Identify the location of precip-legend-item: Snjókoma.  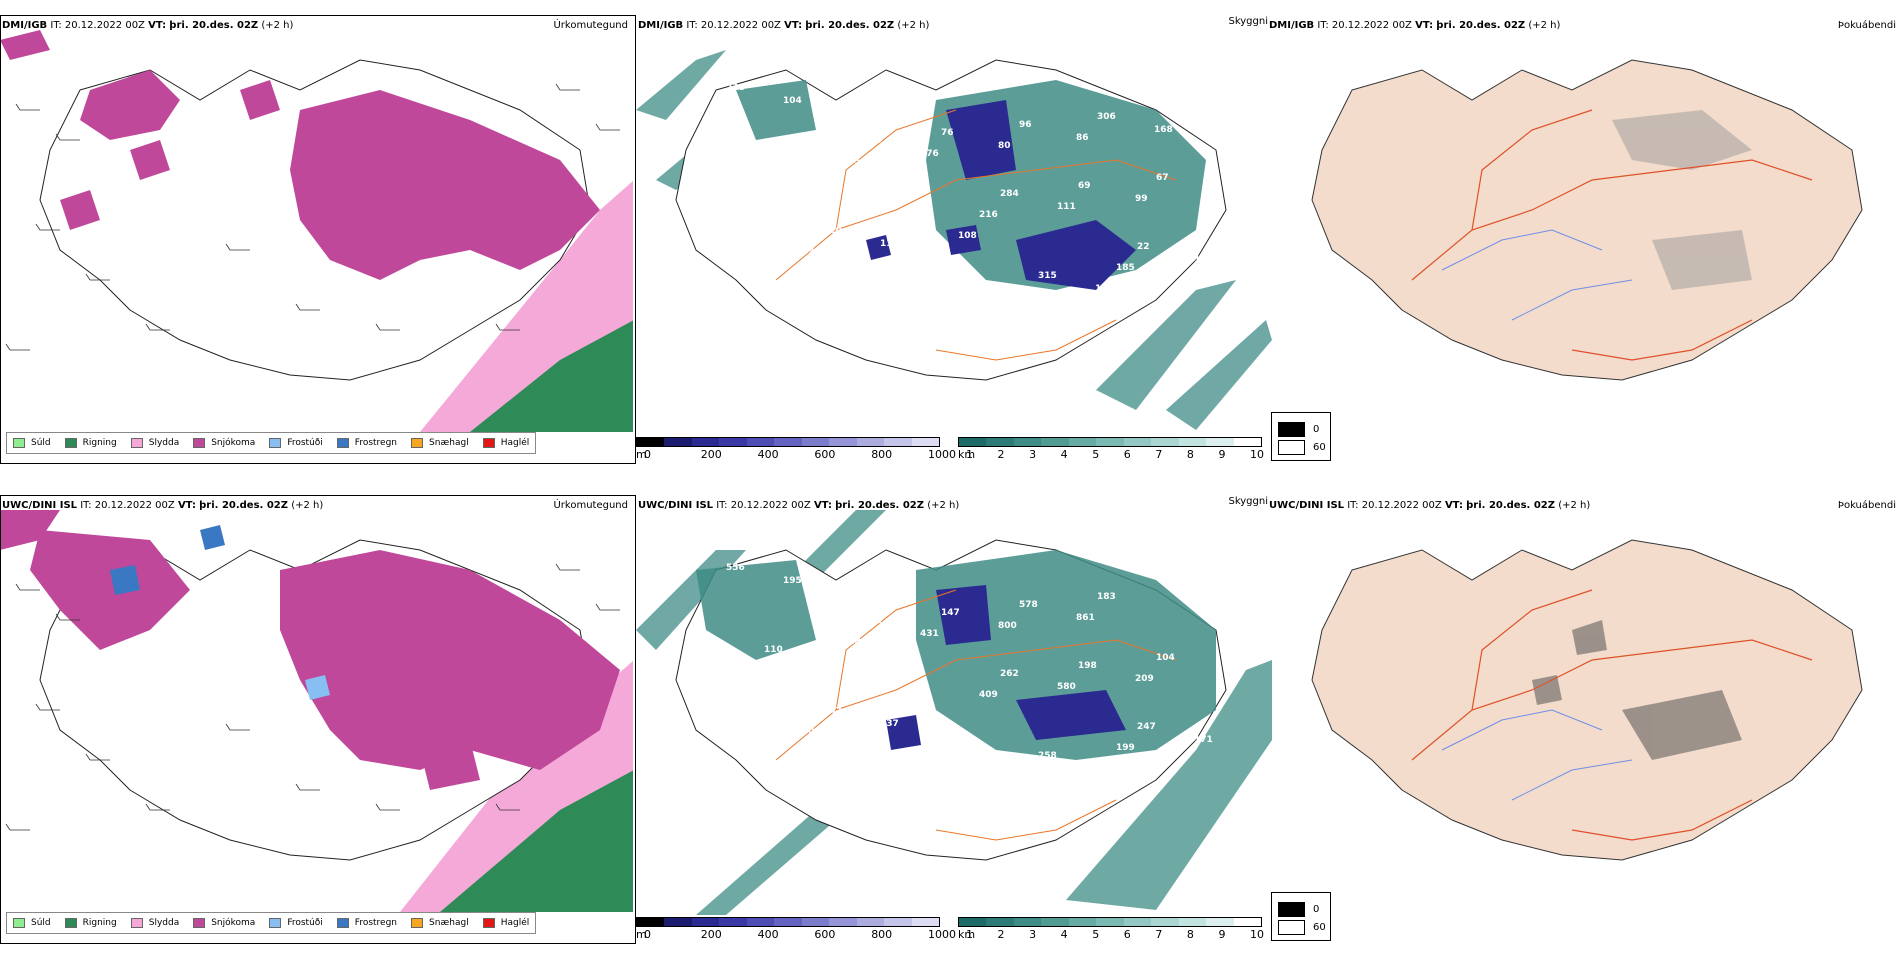
(224, 443).